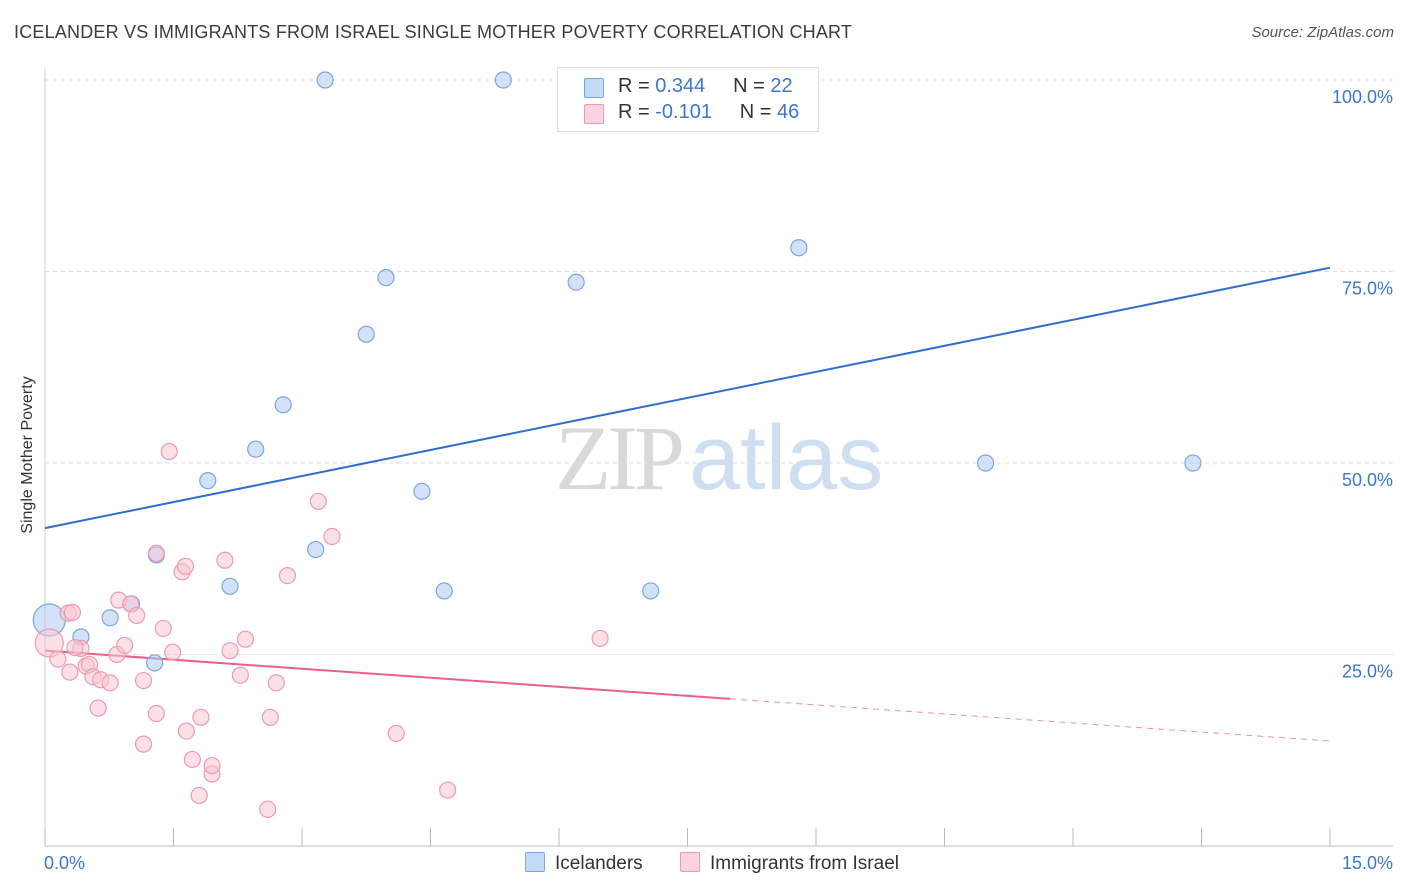 Image resolution: width=1406 pixels, height=892 pixels. Describe the element at coordinates (620, 458) in the screenshot. I see `watermark-zip: ZIP` at that location.